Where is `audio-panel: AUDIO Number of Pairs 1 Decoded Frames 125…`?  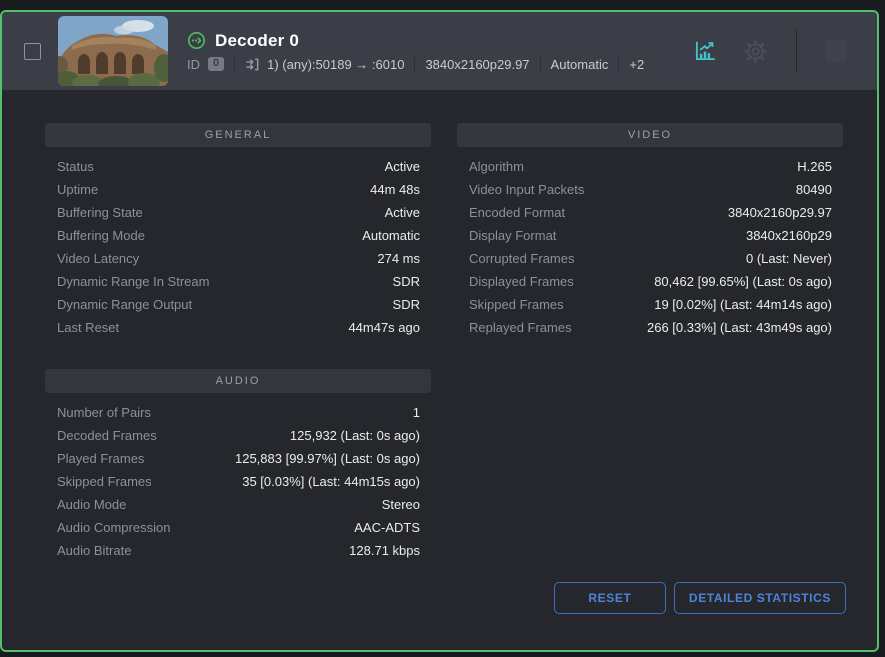
audio-panel: AUDIO Number of Pairs 1 Decoded Frames 125… is located at coordinates (238, 465).